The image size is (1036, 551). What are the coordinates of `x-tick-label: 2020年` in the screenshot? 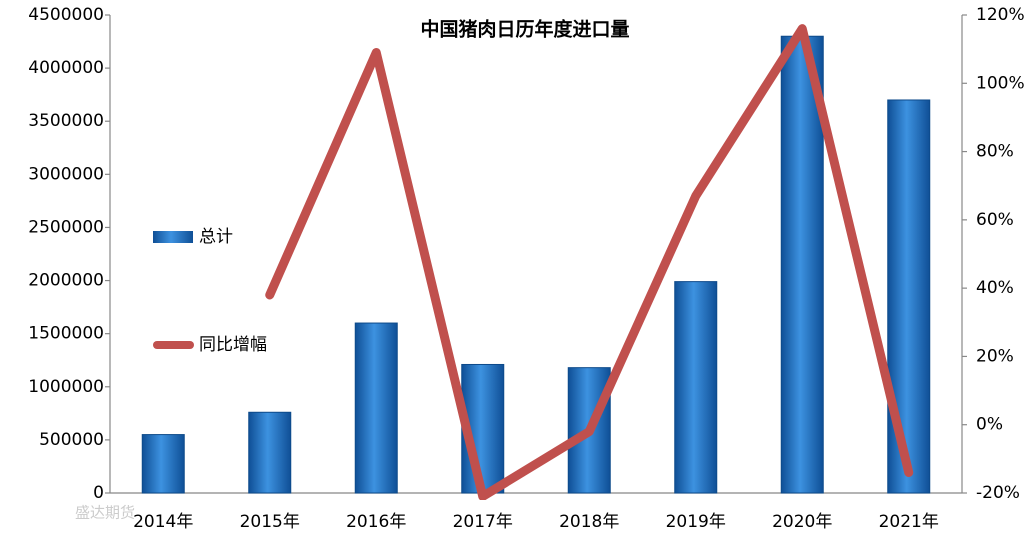 It's located at (802, 522).